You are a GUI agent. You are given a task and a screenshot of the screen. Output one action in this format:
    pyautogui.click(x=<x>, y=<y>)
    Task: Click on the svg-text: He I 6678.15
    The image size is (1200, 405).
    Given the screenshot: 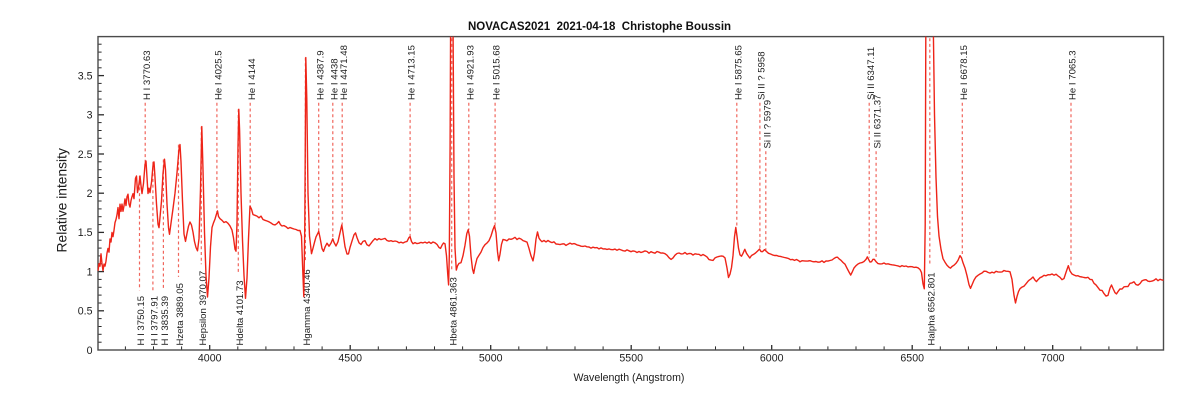 What is the action you would take?
    pyautogui.click(x=964, y=72)
    